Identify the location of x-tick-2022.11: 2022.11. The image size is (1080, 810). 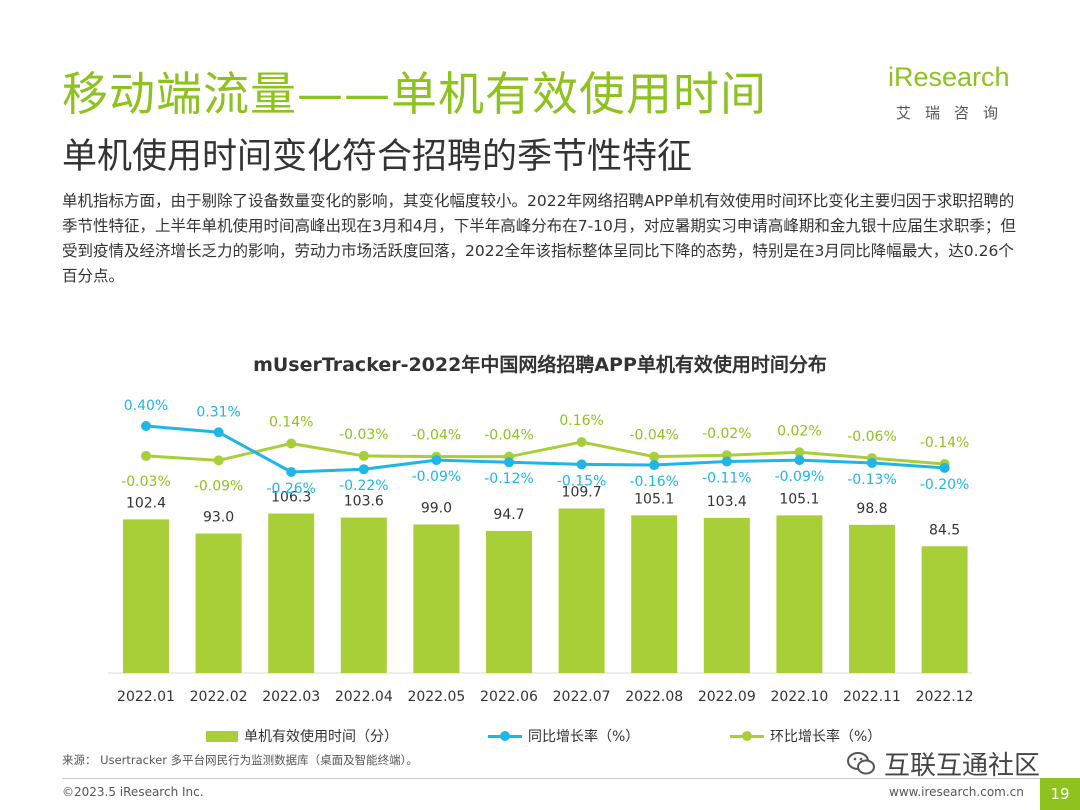
(872, 697).